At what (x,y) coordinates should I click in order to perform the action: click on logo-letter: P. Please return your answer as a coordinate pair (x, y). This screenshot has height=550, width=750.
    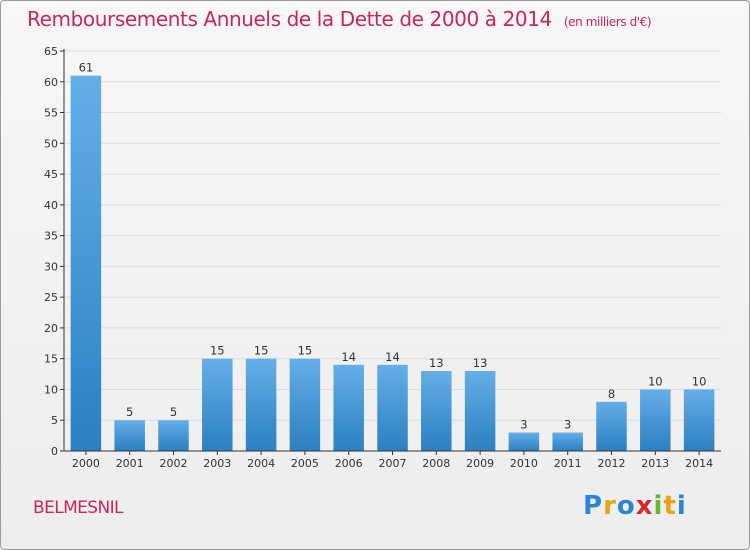
    Looking at the image, I should click on (593, 506).